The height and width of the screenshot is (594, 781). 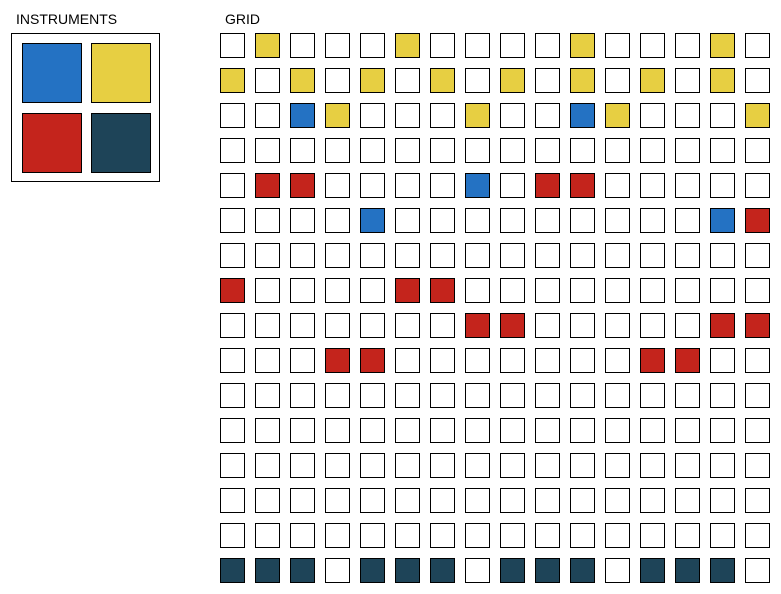 What do you see at coordinates (232, 430) in the screenshot?
I see `grid-cell-r12-c1` at bounding box center [232, 430].